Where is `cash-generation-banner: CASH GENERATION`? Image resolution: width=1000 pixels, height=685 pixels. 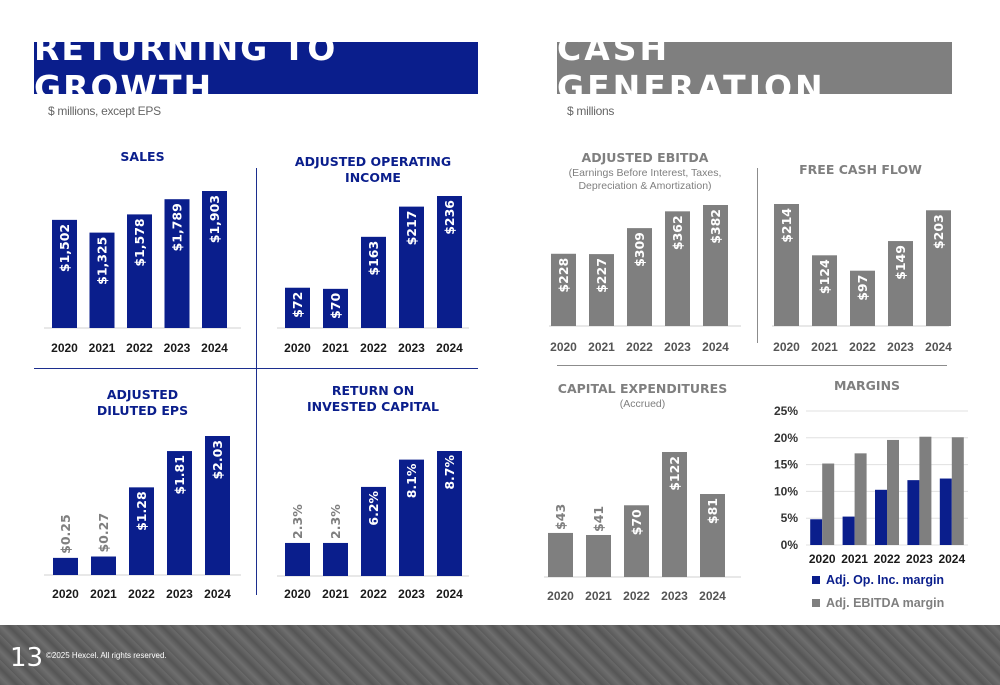 cash-generation-banner: CASH GENERATION is located at coordinates (754, 68).